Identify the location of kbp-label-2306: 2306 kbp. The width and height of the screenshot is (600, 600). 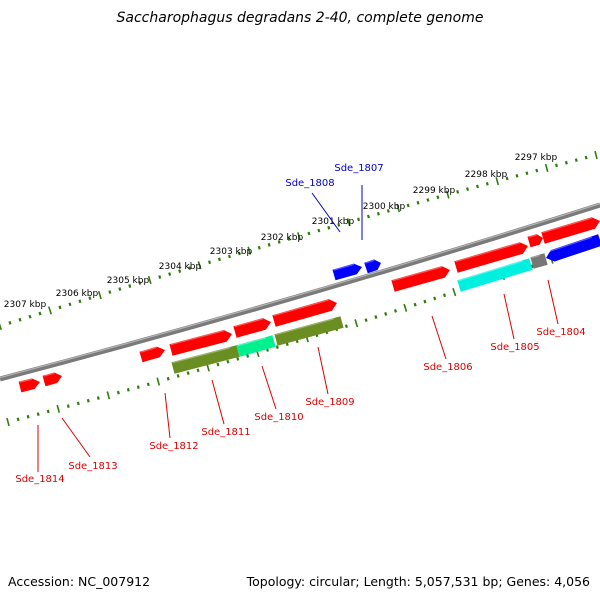
(77, 294).